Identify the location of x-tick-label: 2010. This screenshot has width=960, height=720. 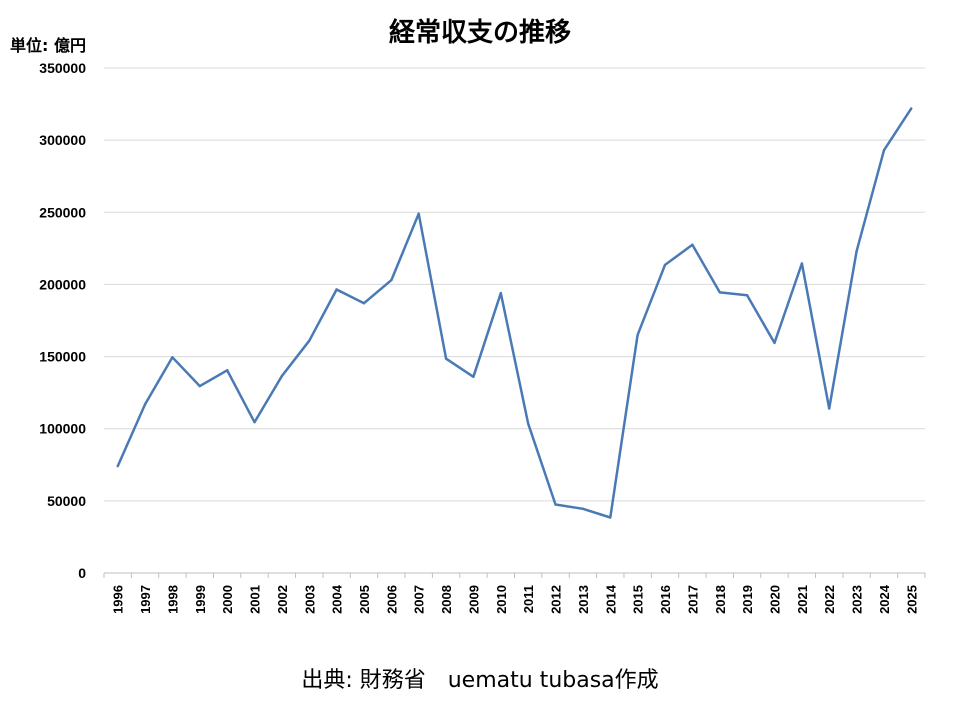
(501, 599).